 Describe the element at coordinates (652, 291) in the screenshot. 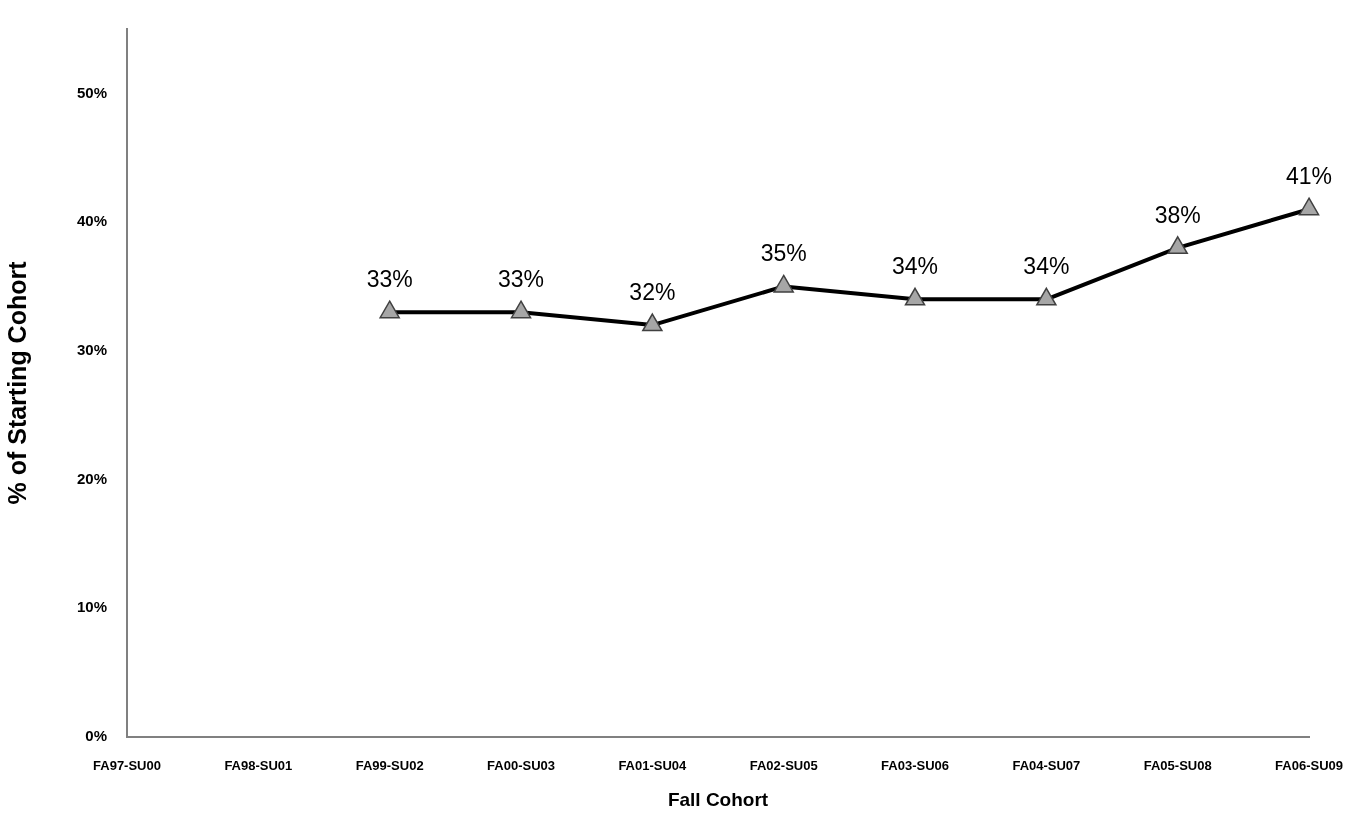

I see `data-label: 32%` at that location.